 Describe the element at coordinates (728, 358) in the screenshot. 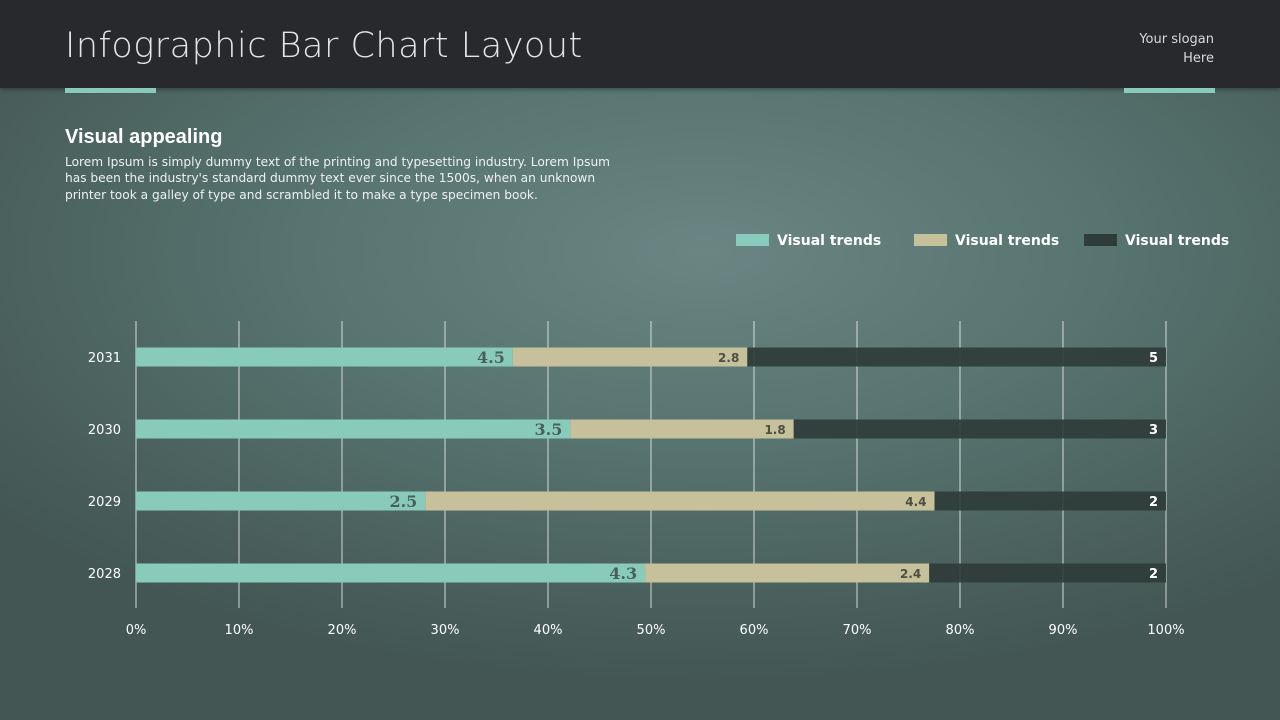

I see `bar-value-label: 2.8` at that location.